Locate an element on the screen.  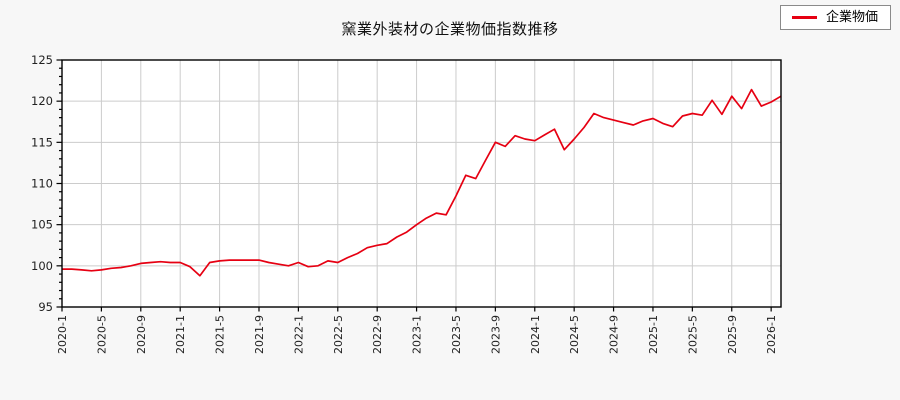
y-tick-labels: 95 100 105 110 115 120 125 is located at coordinates (42, 183).